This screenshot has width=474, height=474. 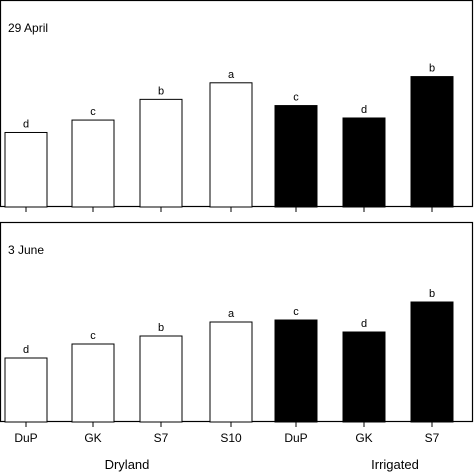 What do you see at coordinates (28, 28) in the screenshot?
I see `panel-title: 29 April` at bounding box center [28, 28].